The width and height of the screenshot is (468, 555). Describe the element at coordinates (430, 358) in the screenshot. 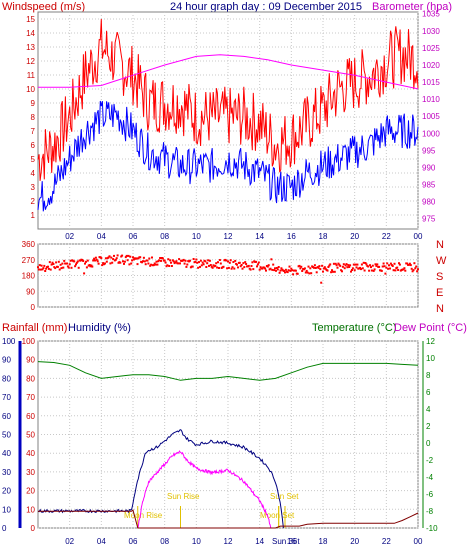

I see `temperature-y-tick: 10` at that location.